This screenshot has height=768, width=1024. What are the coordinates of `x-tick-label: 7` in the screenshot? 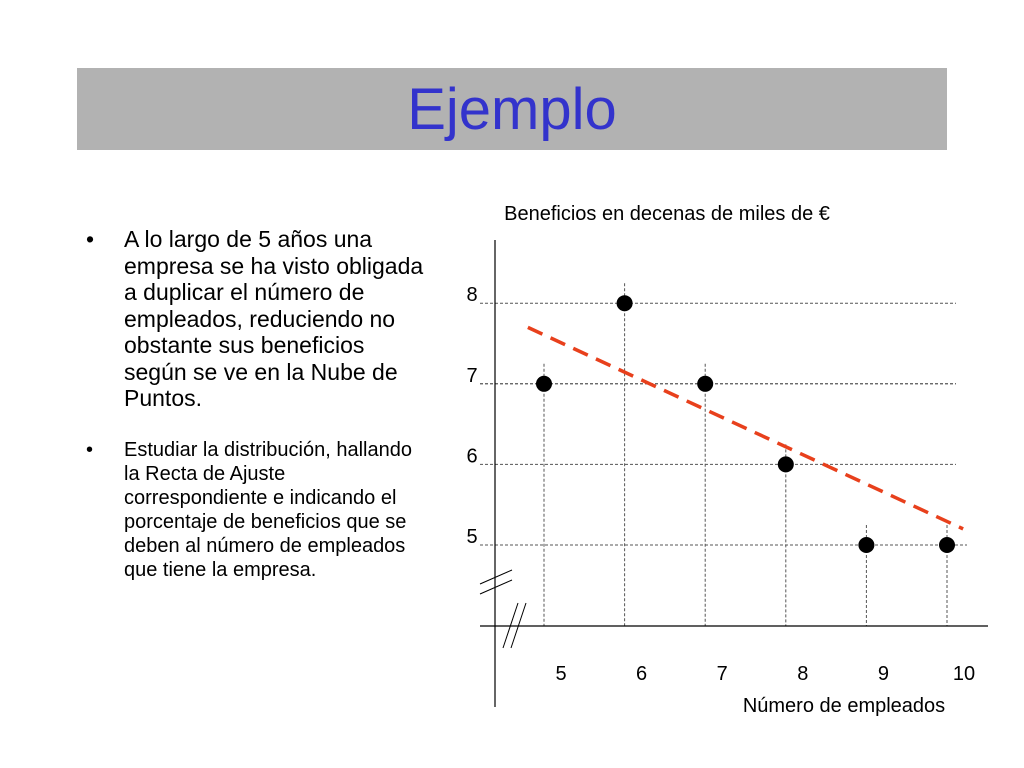 It's located at (722, 674).